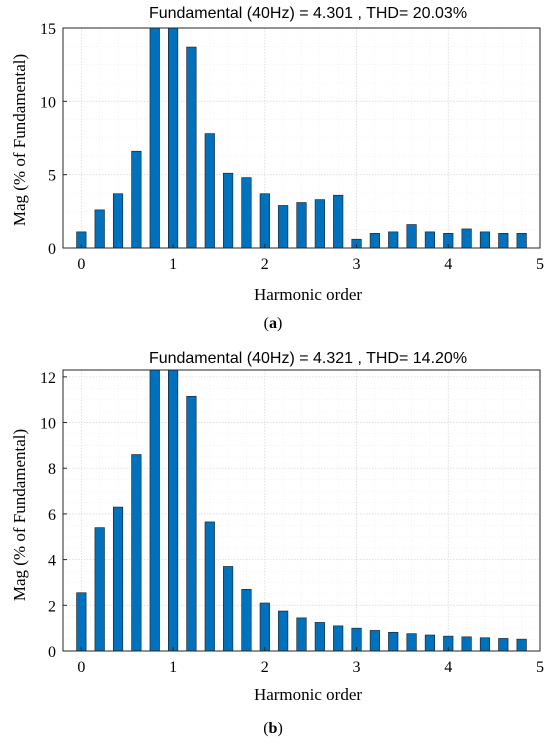 This screenshot has width=550, height=746. Describe the element at coordinates (19, 140) in the screenshot. I see `y-axis-label-a: Mag (% of Fundamental)` at that location.